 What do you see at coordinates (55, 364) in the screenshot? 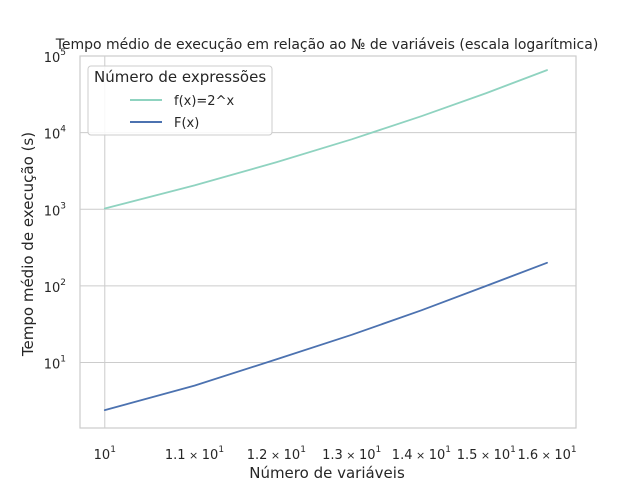
I see `y-tick-label: 10¹` at bounding box center [55, 364].